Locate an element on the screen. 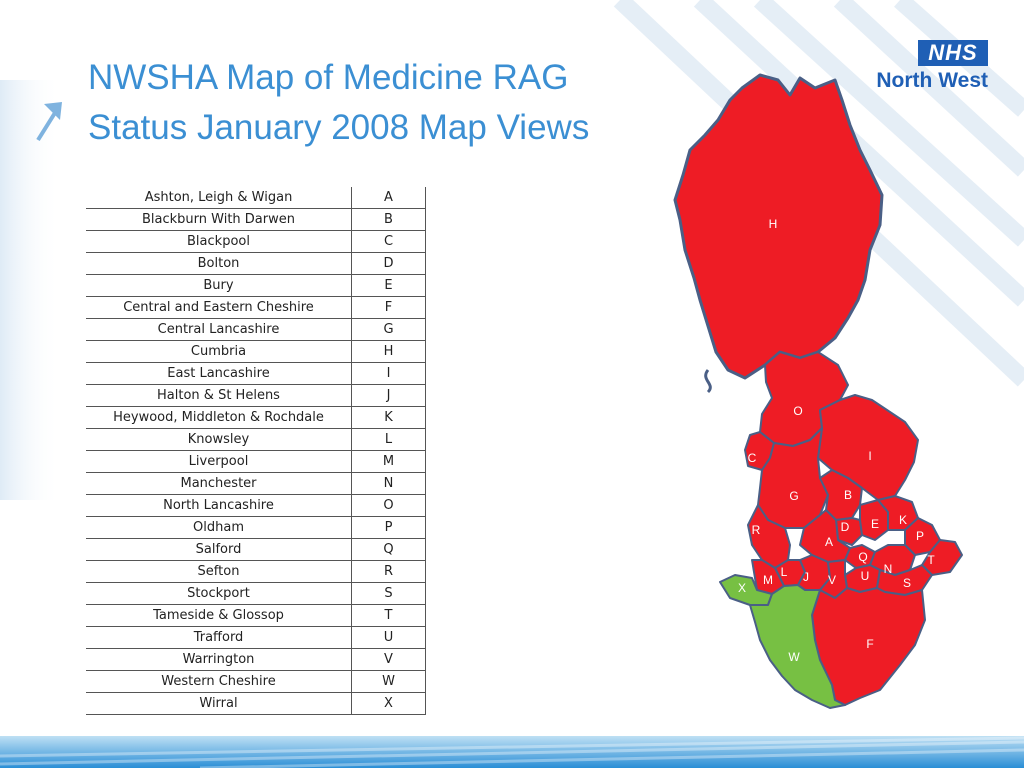  legend-row: Knowsley L is located at coordinates (256, 439).